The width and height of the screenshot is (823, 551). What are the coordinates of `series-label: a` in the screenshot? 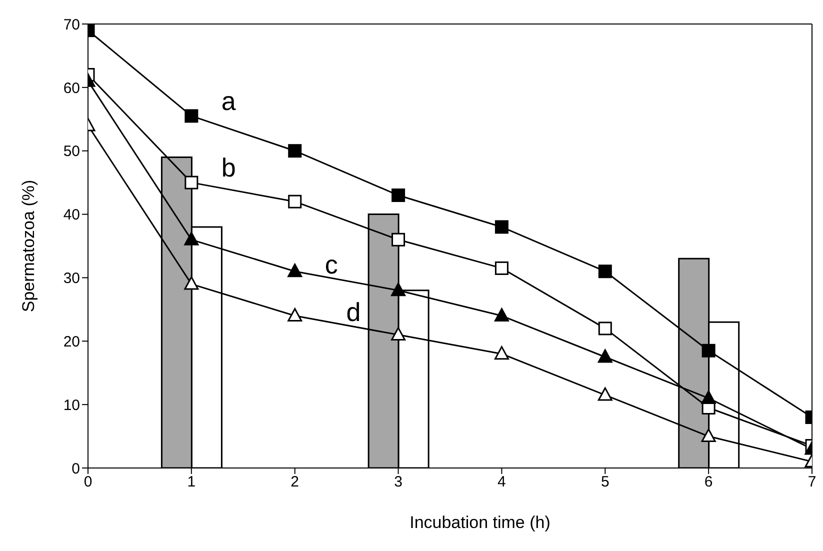 It's located at (228, 101).